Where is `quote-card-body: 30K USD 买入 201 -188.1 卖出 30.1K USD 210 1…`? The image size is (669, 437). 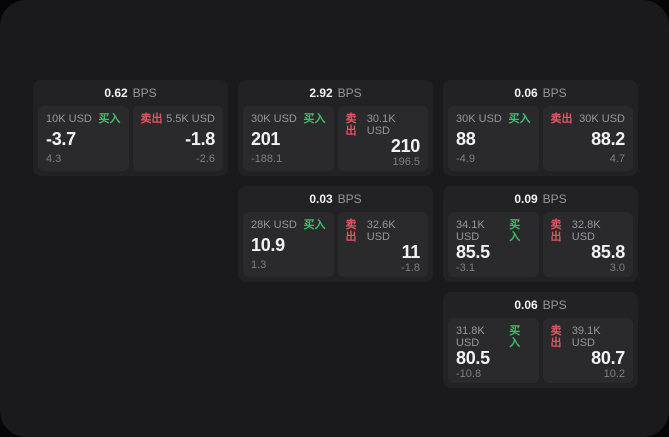
quote-card-body: 30K USD 买入 201 -188.1 卖出 30.1K USD 210 1… is located at coordinates (335, 138).